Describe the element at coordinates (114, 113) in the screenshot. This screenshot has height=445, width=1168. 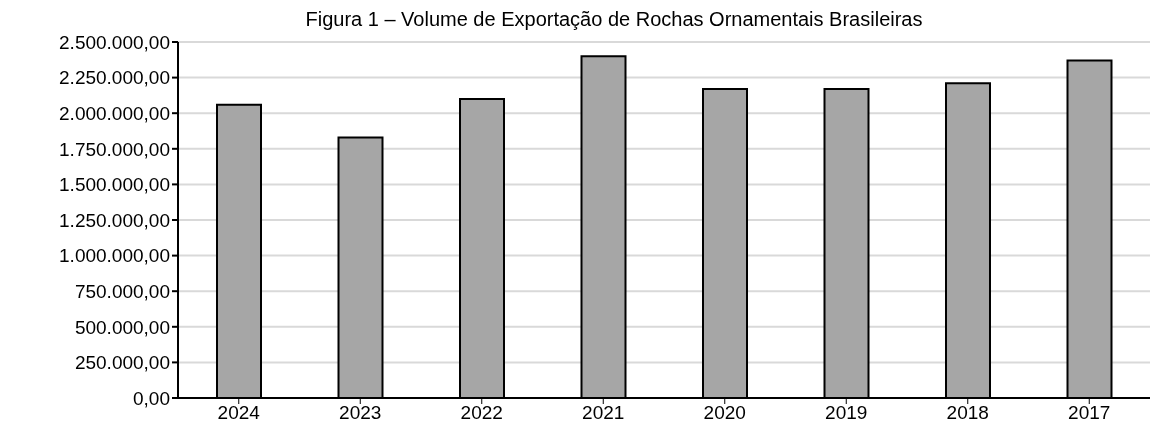
I see `y-tick-label: 2.000.000,00` at that location.